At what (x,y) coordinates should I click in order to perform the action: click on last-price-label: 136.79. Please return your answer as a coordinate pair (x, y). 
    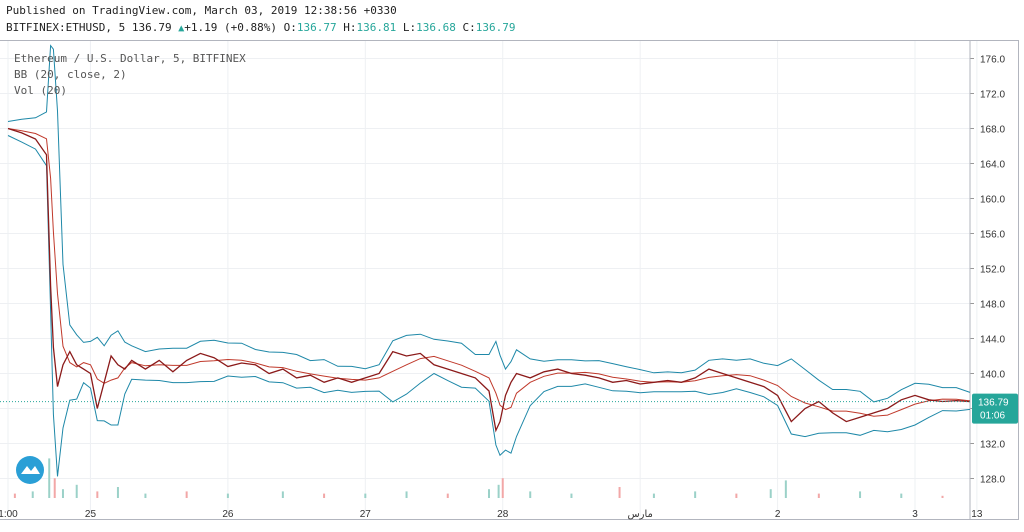
    Looking at the image, I should click on (993, 403).